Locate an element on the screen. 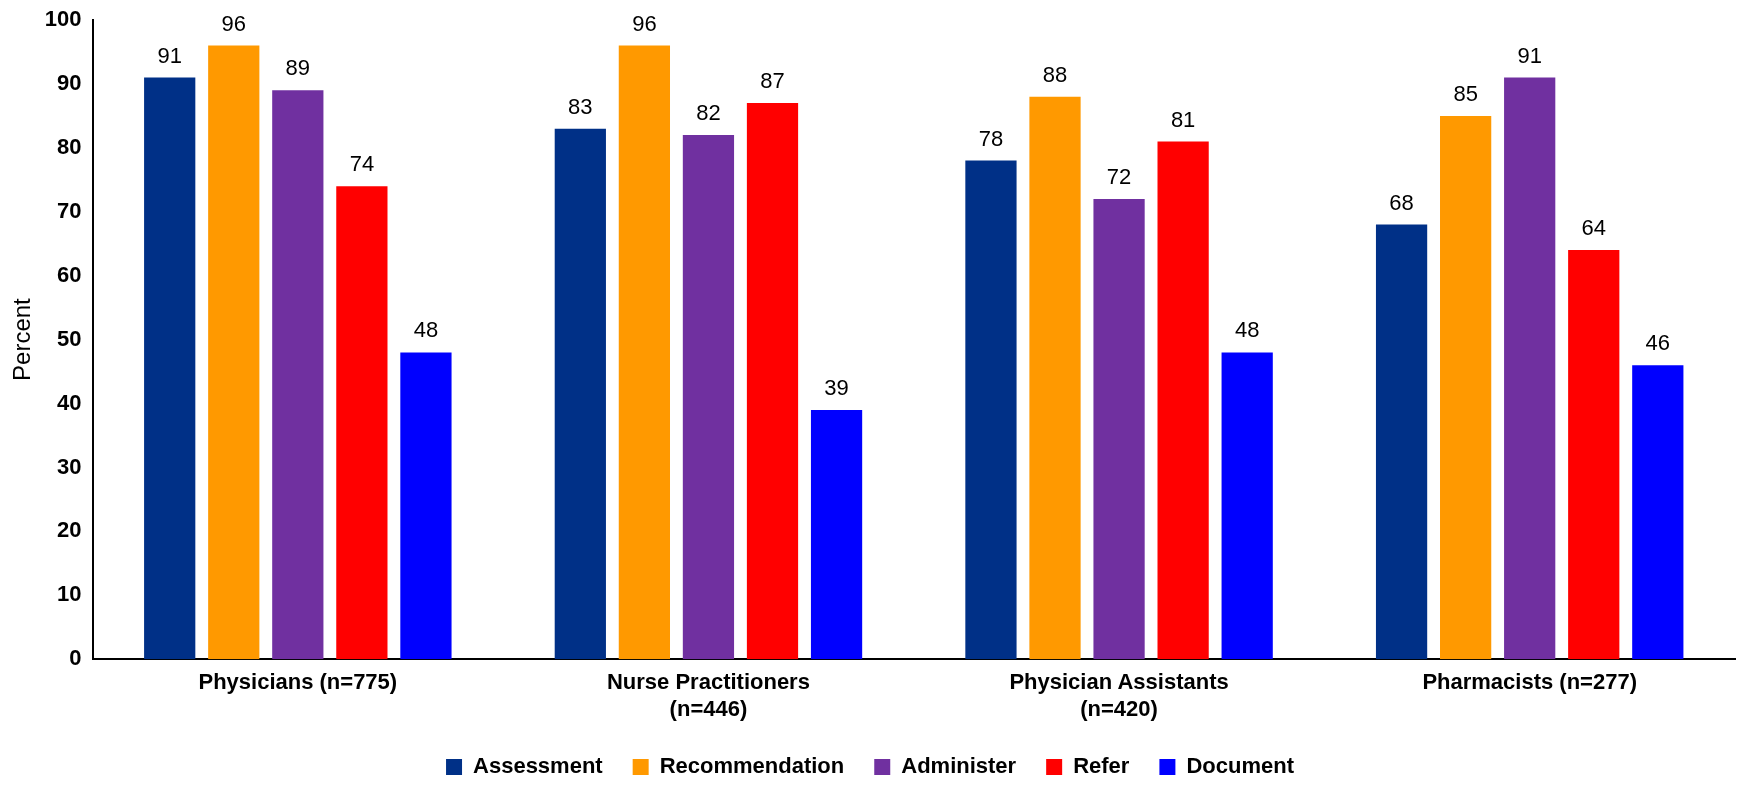  y-axis-title: Percent is located at coordinates (22, 339).